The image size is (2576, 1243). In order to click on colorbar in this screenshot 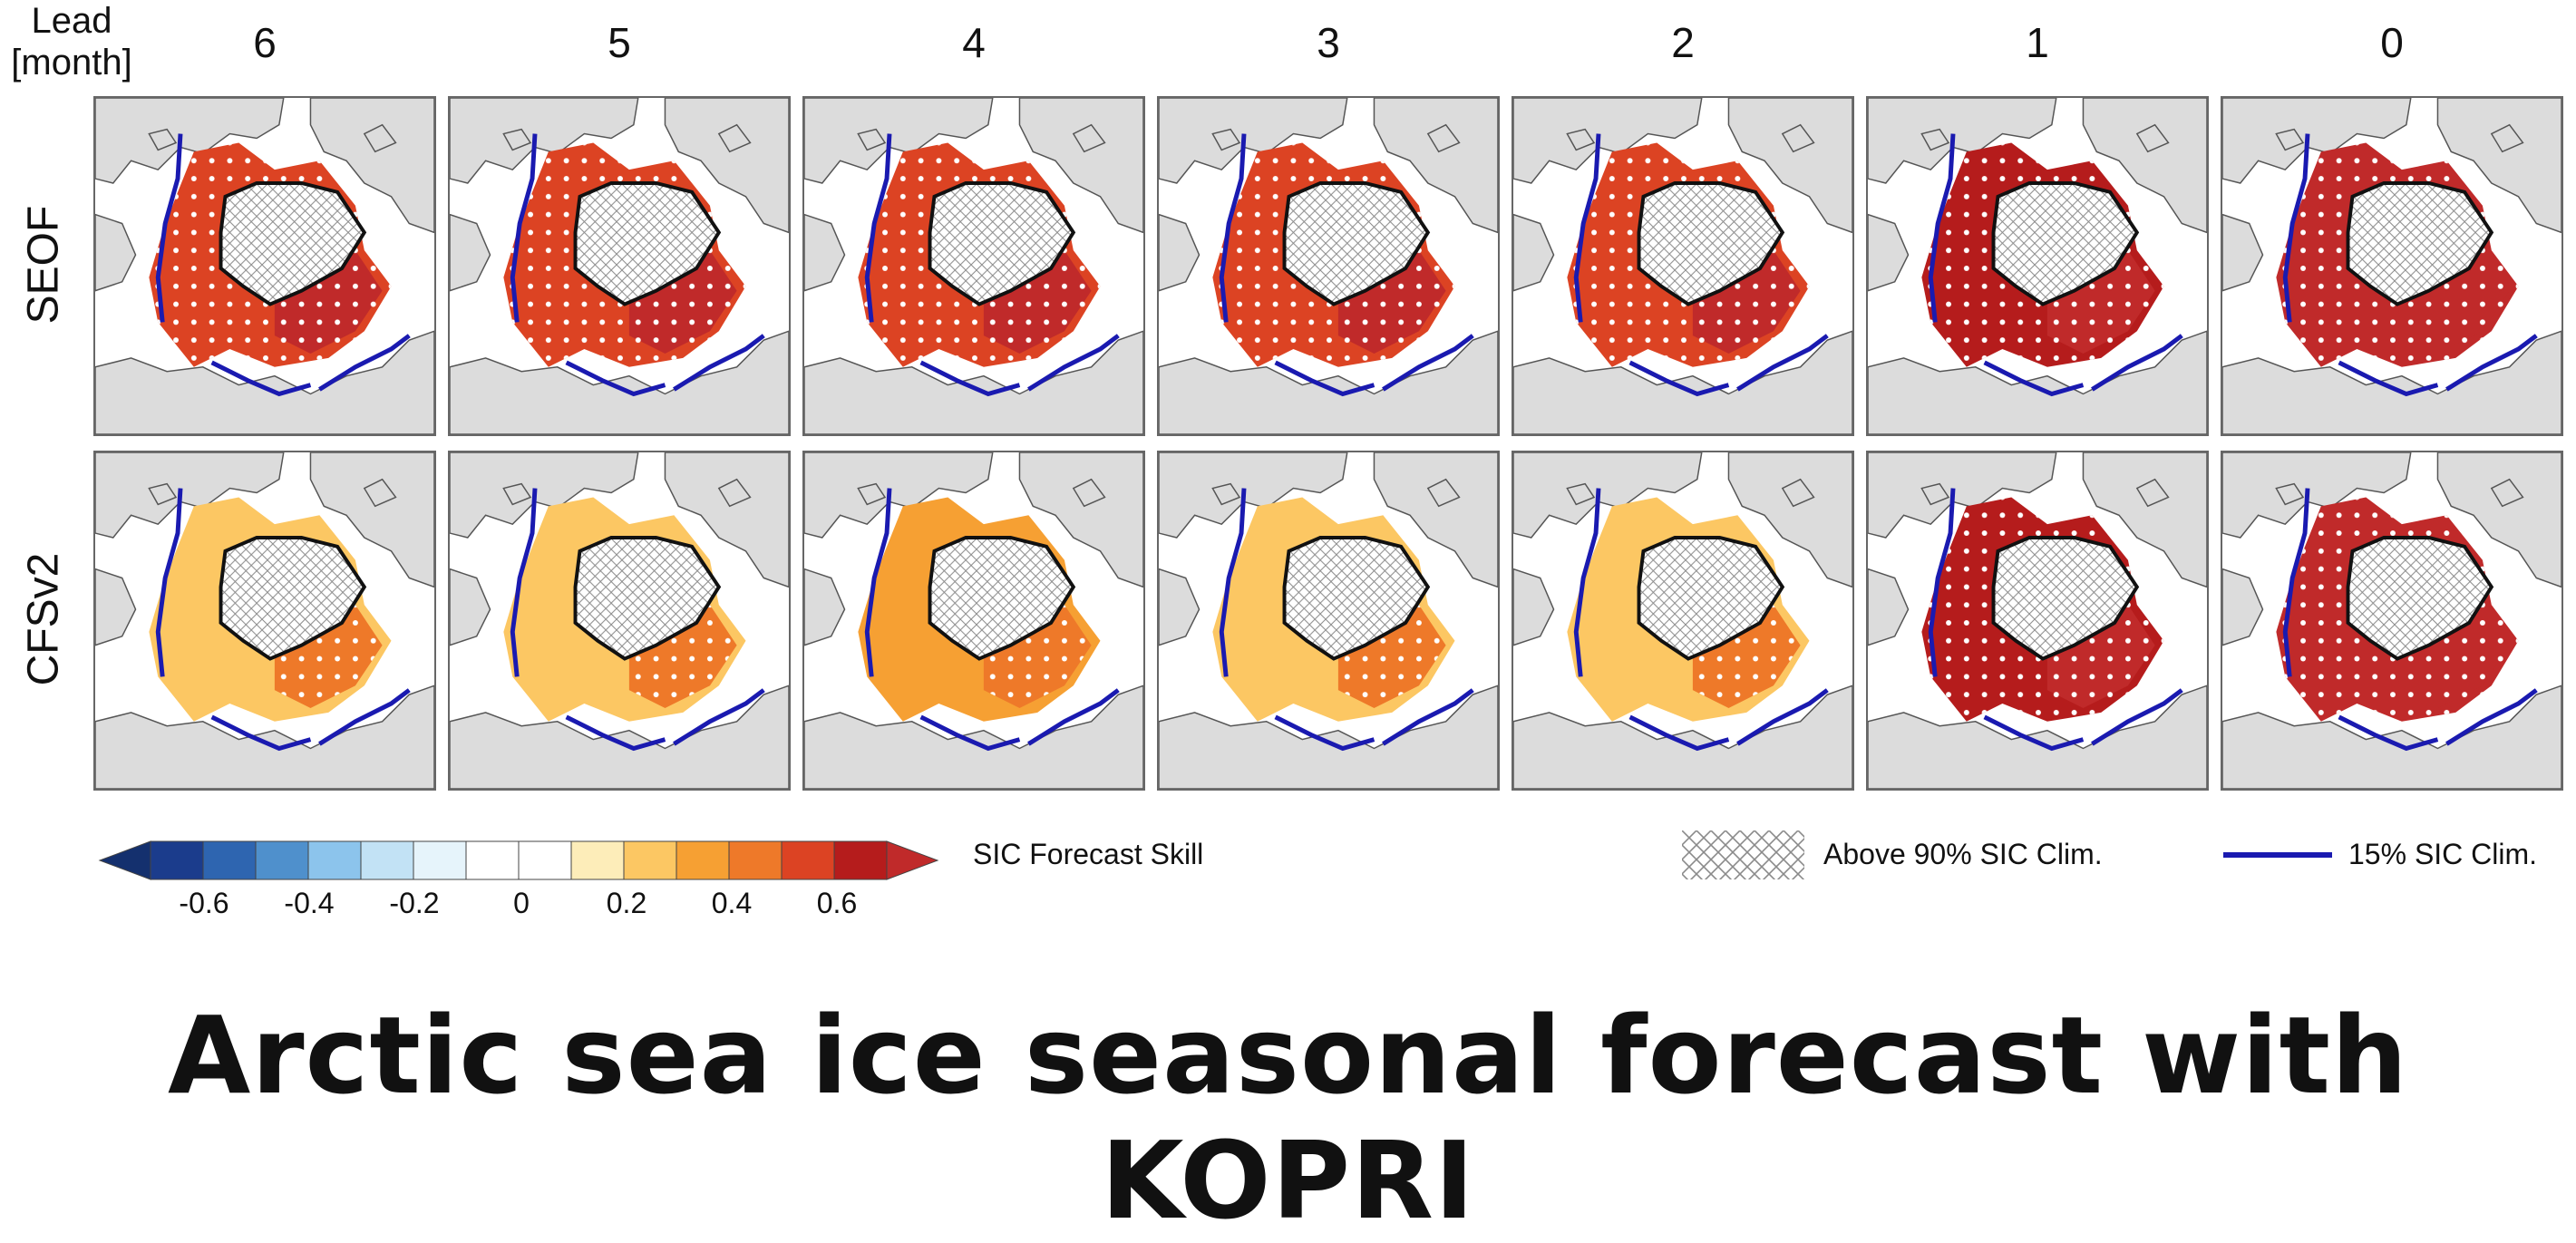, I will do `click(518, 860)`.